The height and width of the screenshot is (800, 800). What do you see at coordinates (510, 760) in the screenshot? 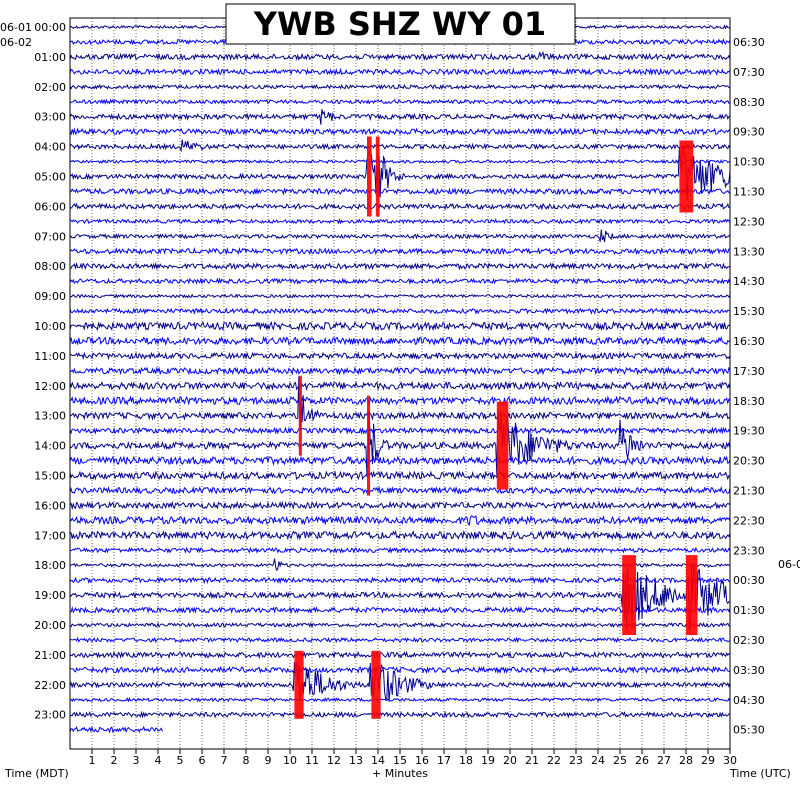
I see `x-tick-label: 20` at bounding box center [510, 760].